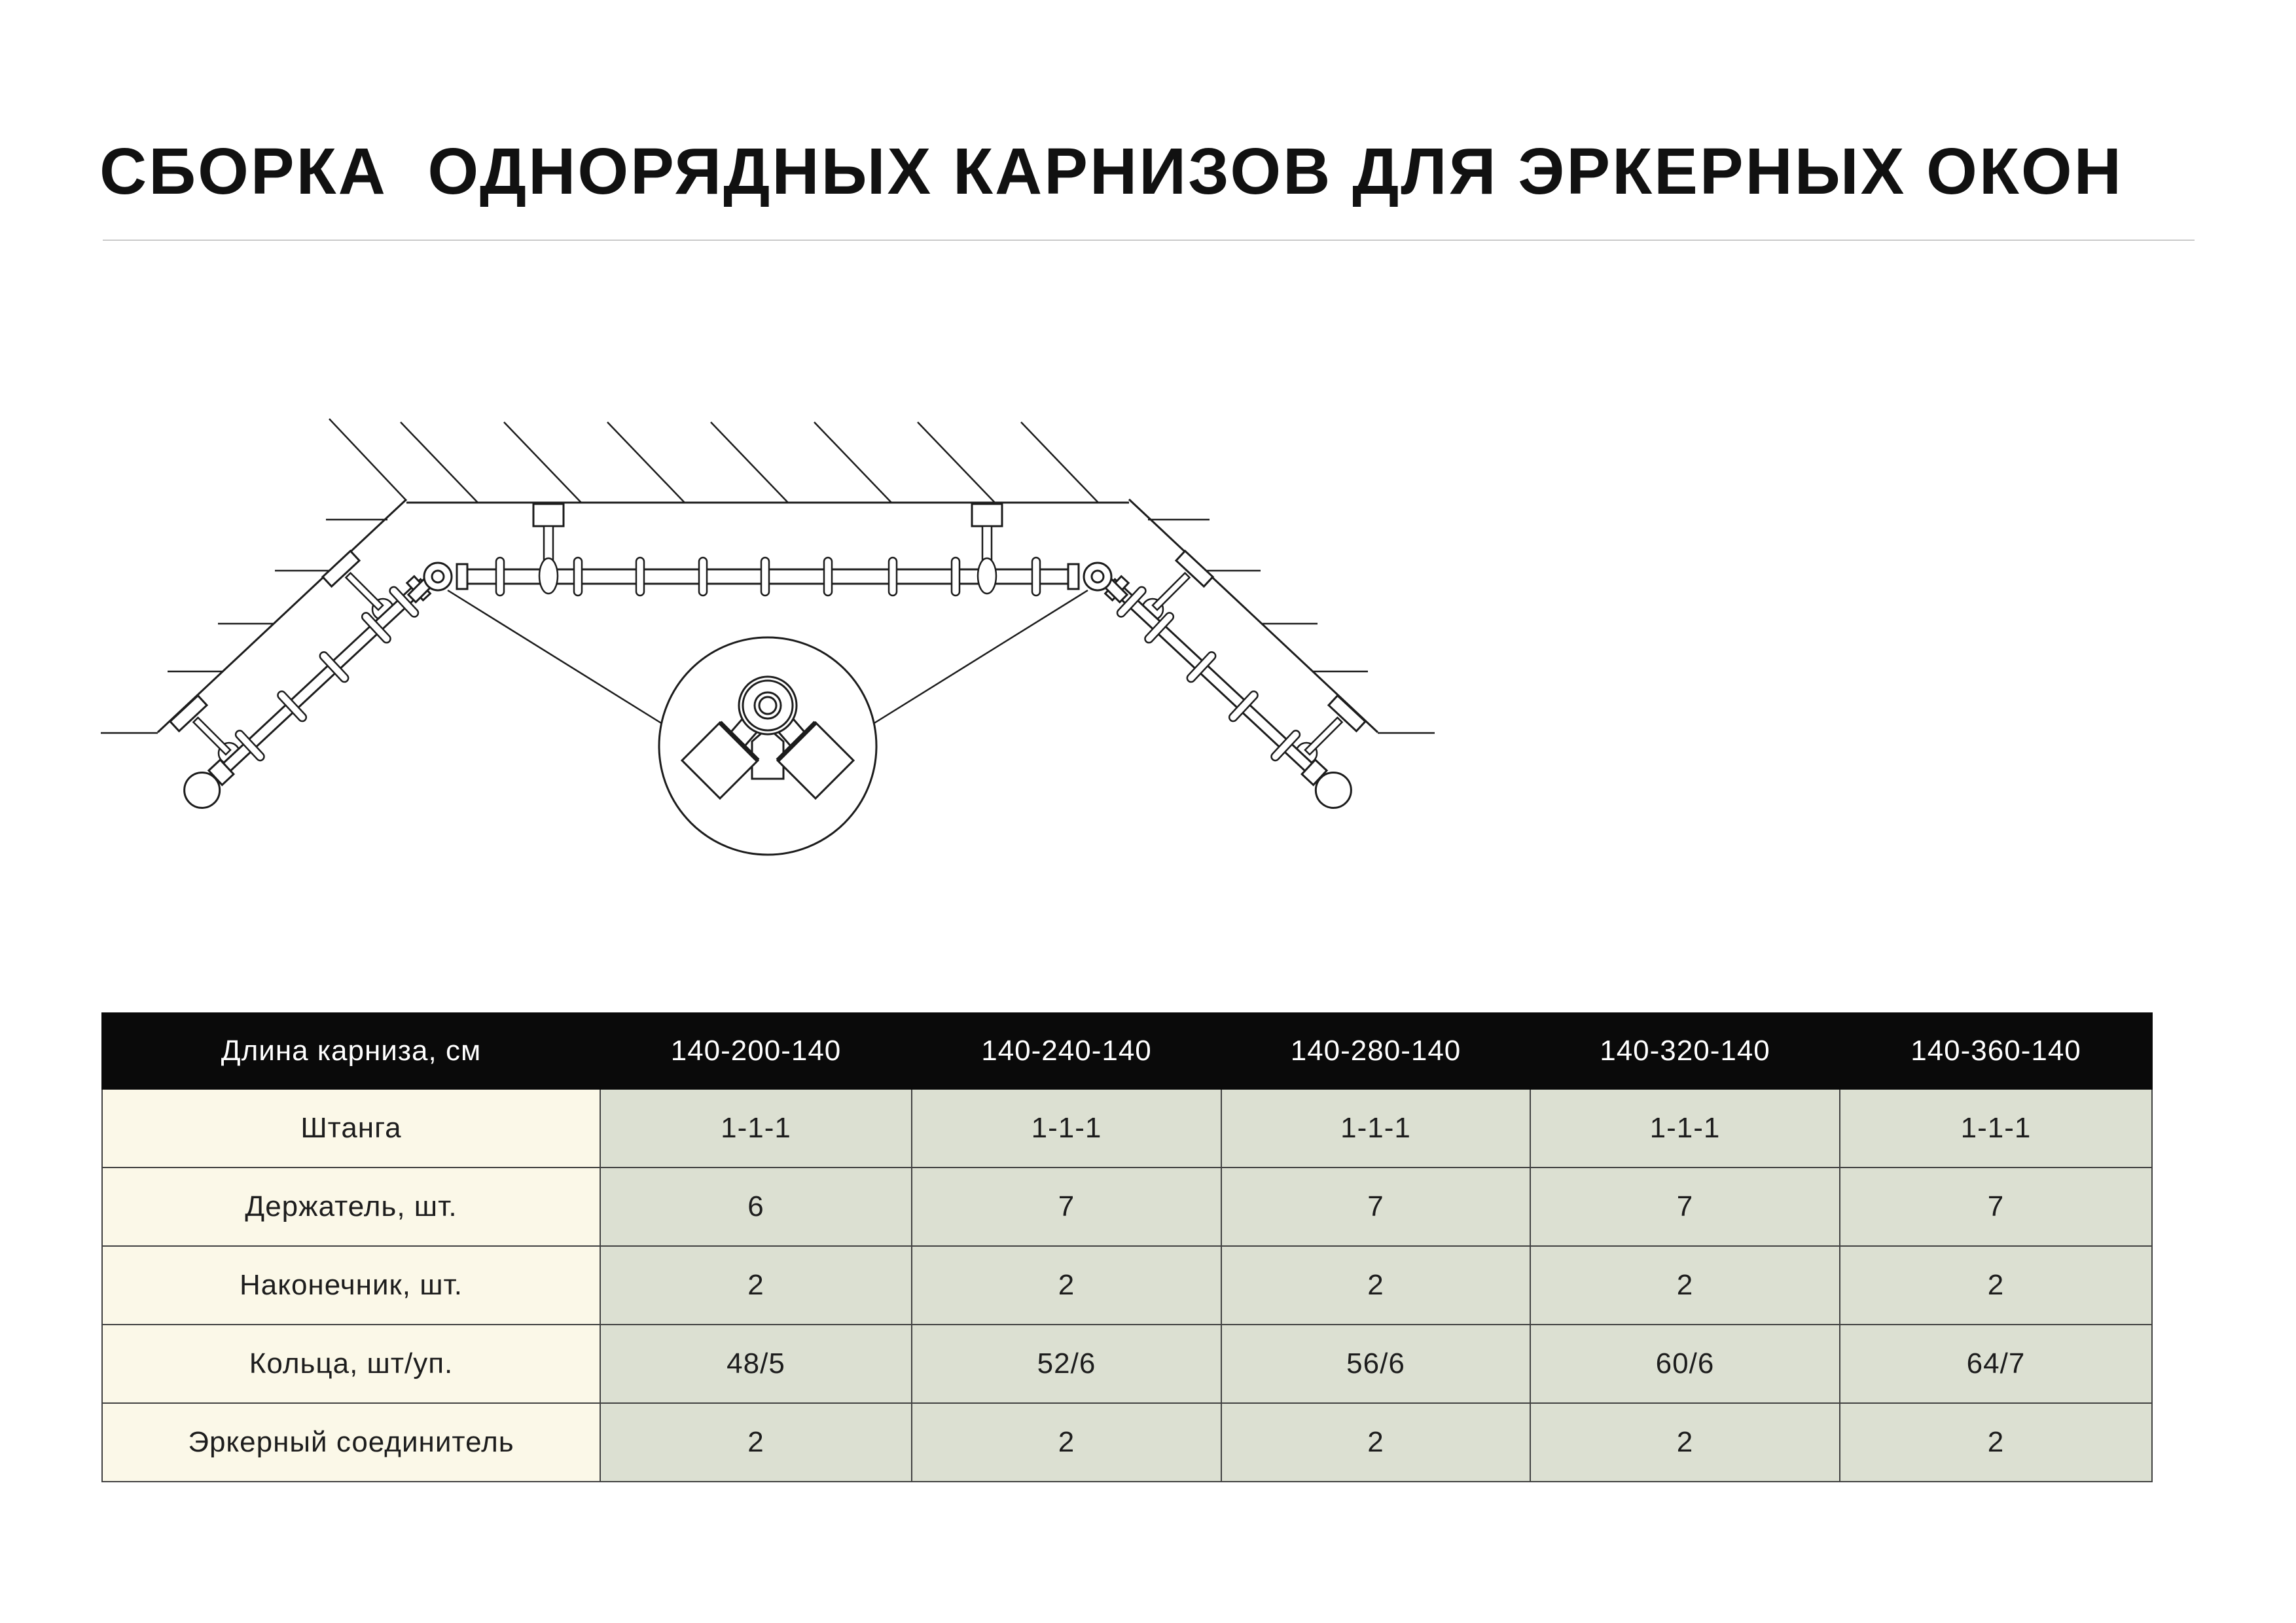  What do you see at coordinates (351, 1128) in the screenshot?
I see `row-label: Штанга` at bounding box center [351, 1128].